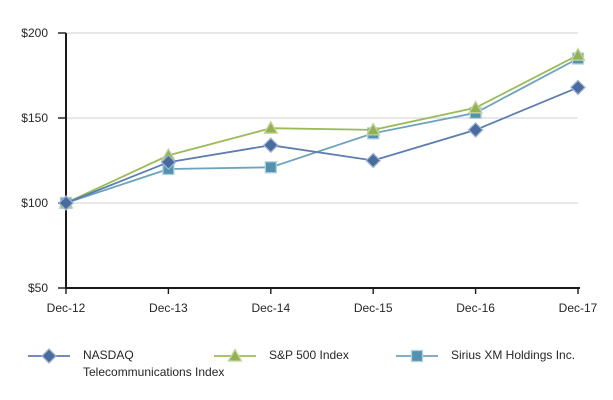 The width and height of the screenshot is (613, 400). I want to click on x-axis-tick-label: Dec-16, so click(475, 308).